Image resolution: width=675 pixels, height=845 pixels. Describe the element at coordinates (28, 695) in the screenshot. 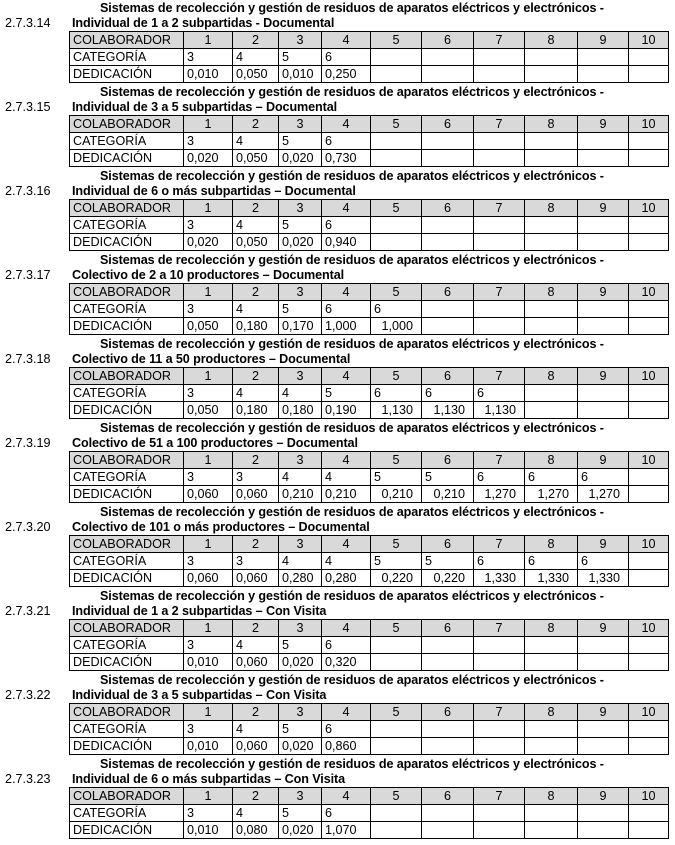

I see `section-number: 2.7.3.22` at that location.